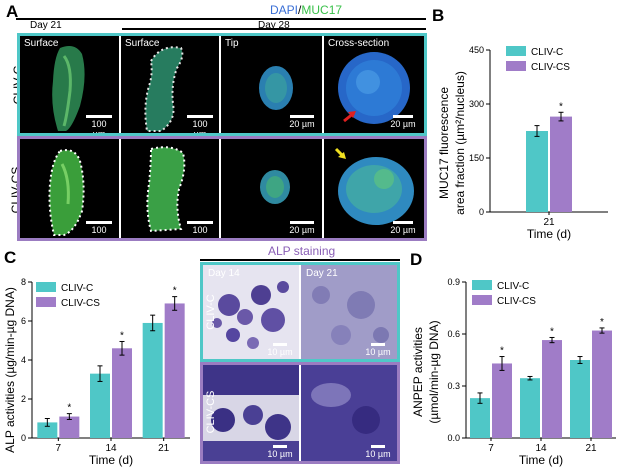 The width and height of the screenshot is (622, 474). I want to click on micrograph-cs-day28-surface: 100 µm, so click(170, 188).